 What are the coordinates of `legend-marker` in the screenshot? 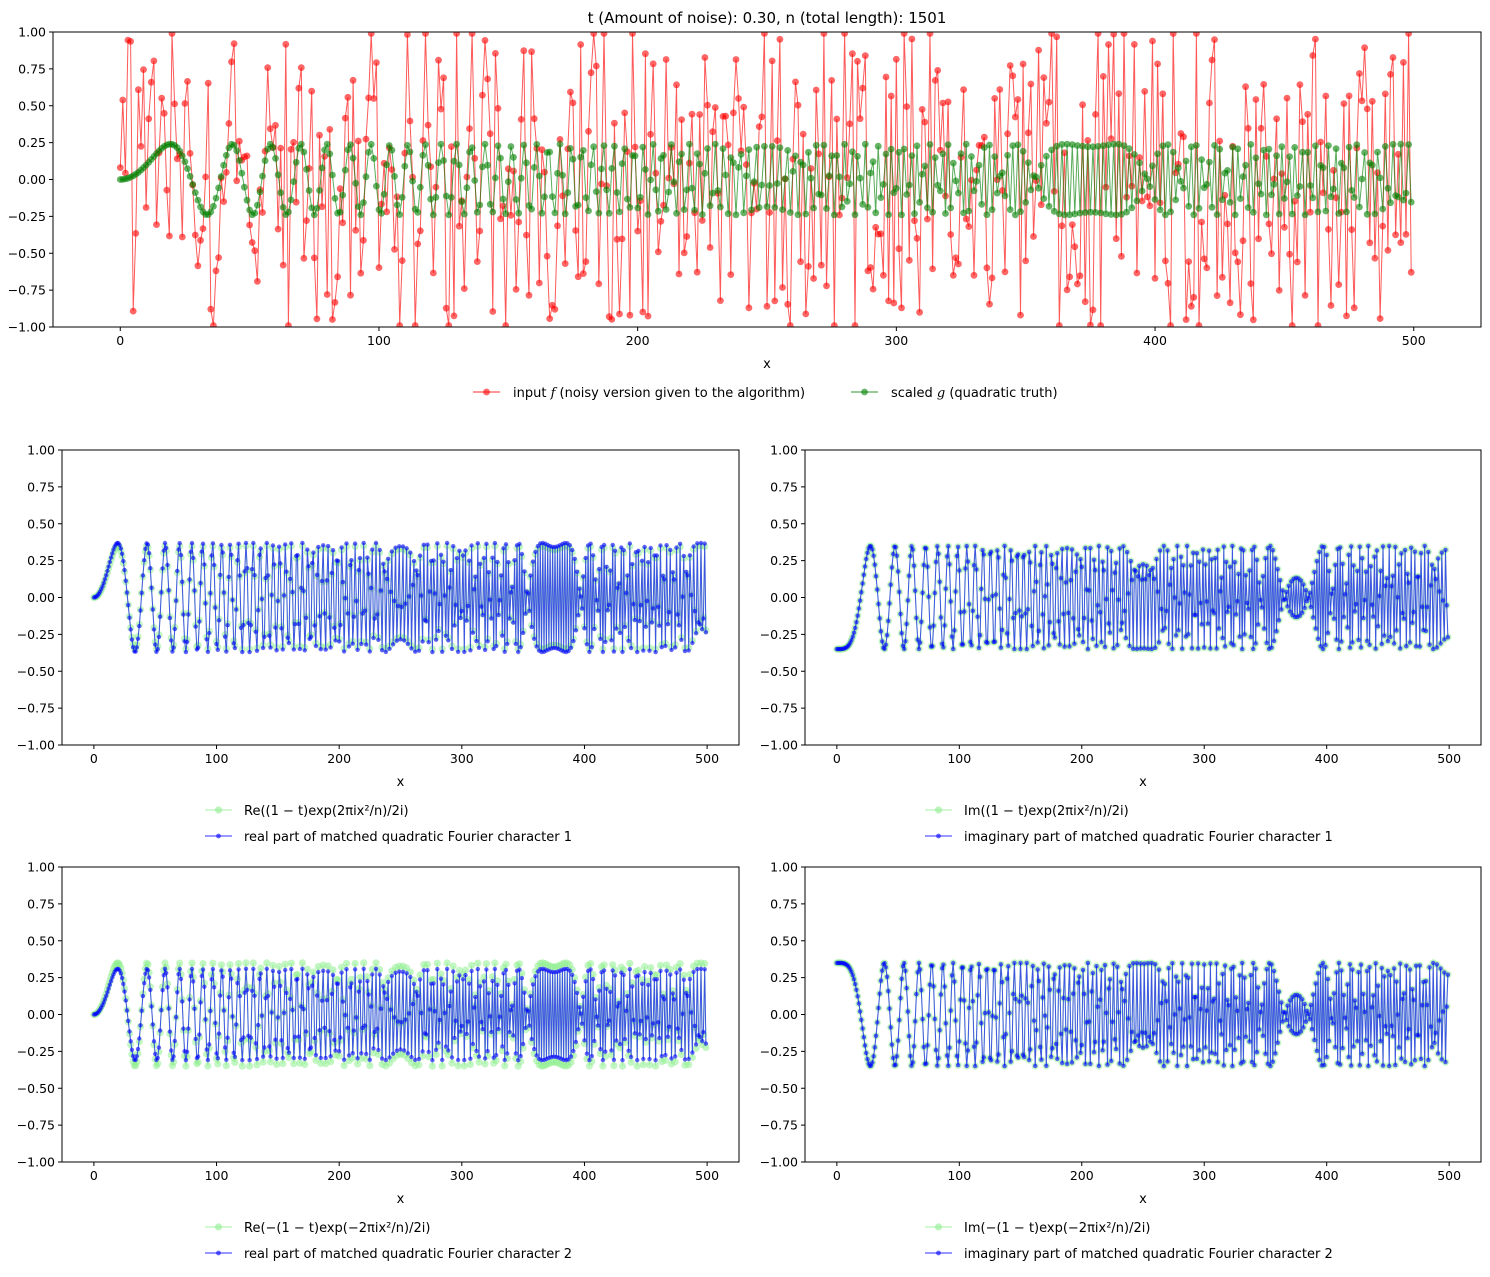 It's located at (218, 810).